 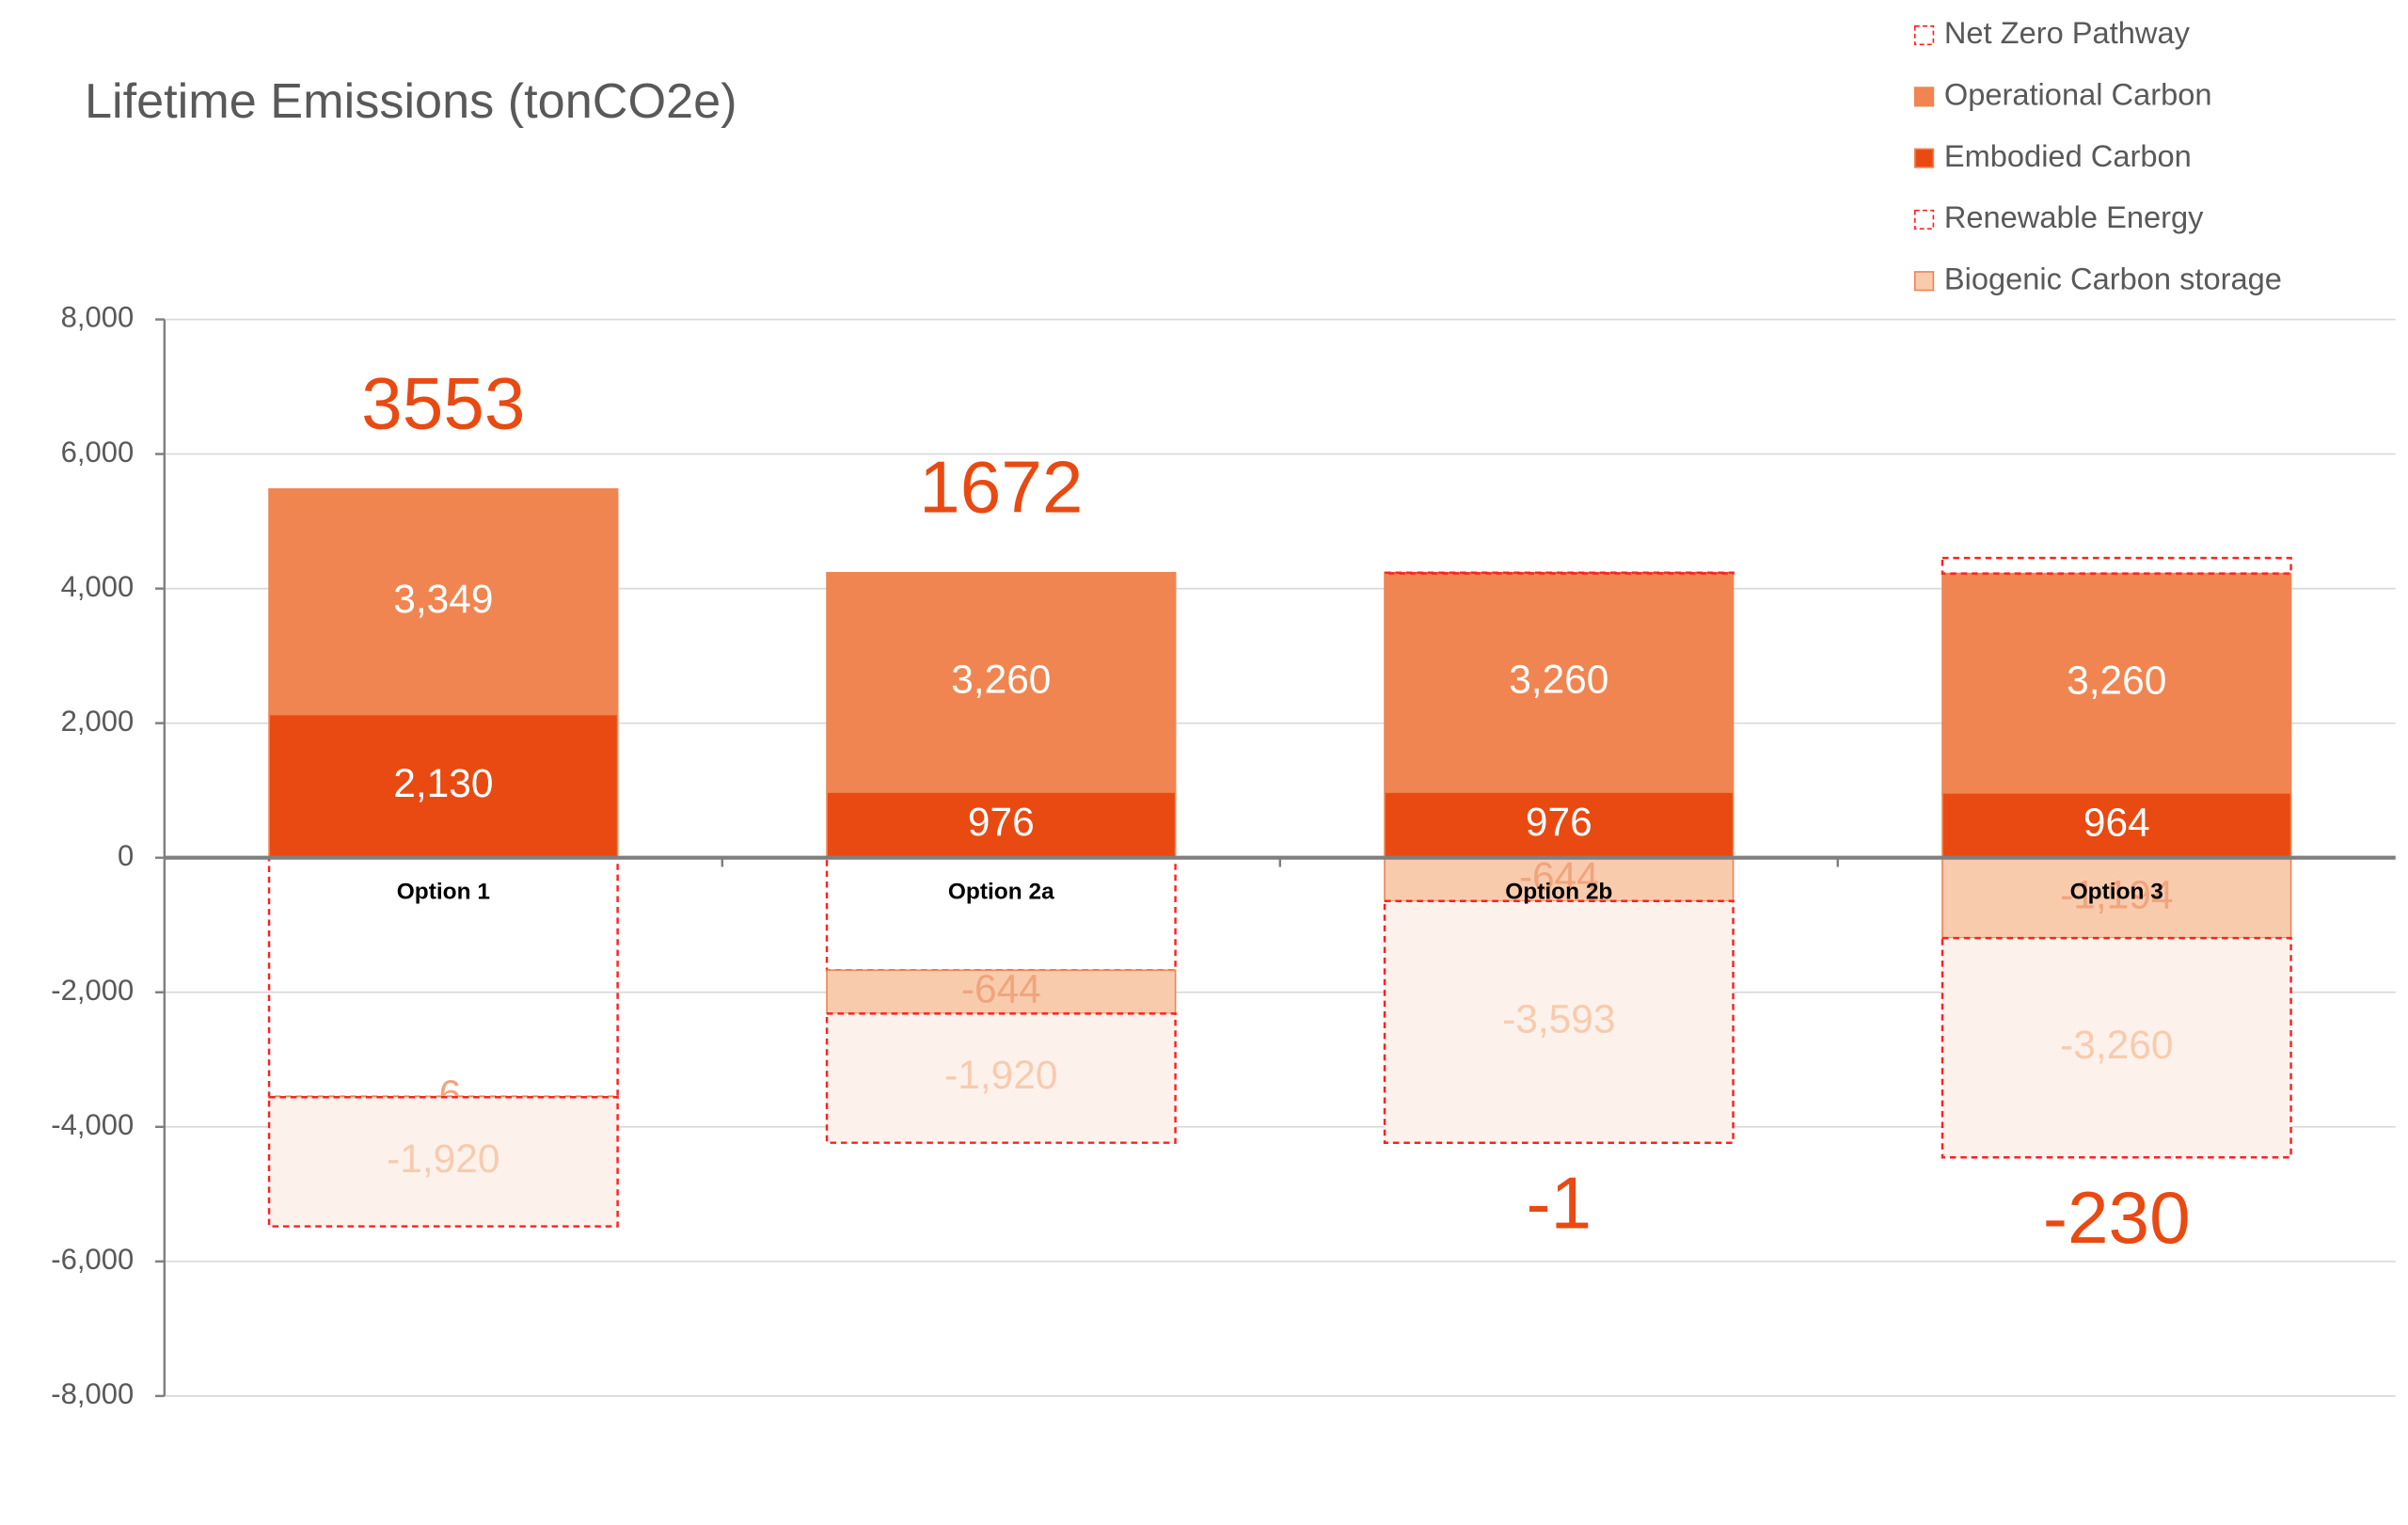 What do you see at coordinates (126, 855) in the screenshot?
I see `y-tick-label: 0` at bounding box center [126, 855].